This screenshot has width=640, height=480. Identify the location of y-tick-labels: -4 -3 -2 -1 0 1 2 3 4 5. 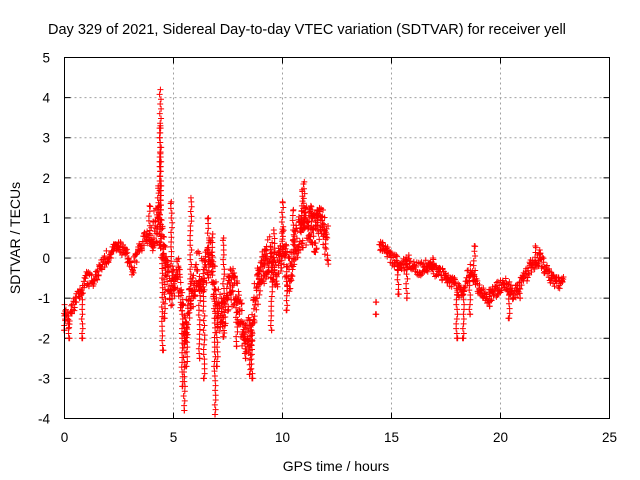
(44, 239).